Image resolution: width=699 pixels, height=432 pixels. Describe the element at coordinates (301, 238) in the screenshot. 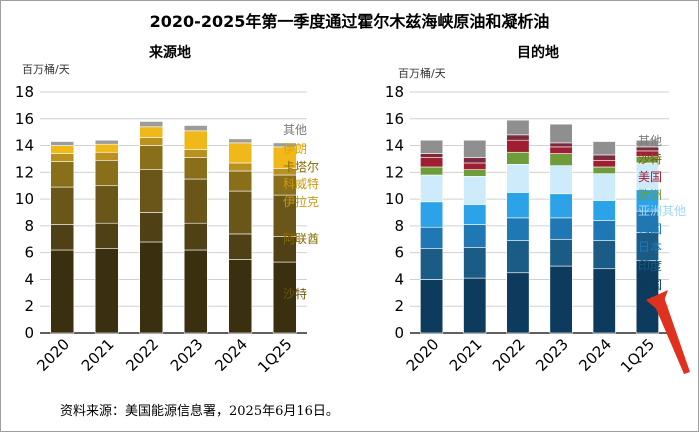

I see `legend-entry: 阿联酋` at that location.